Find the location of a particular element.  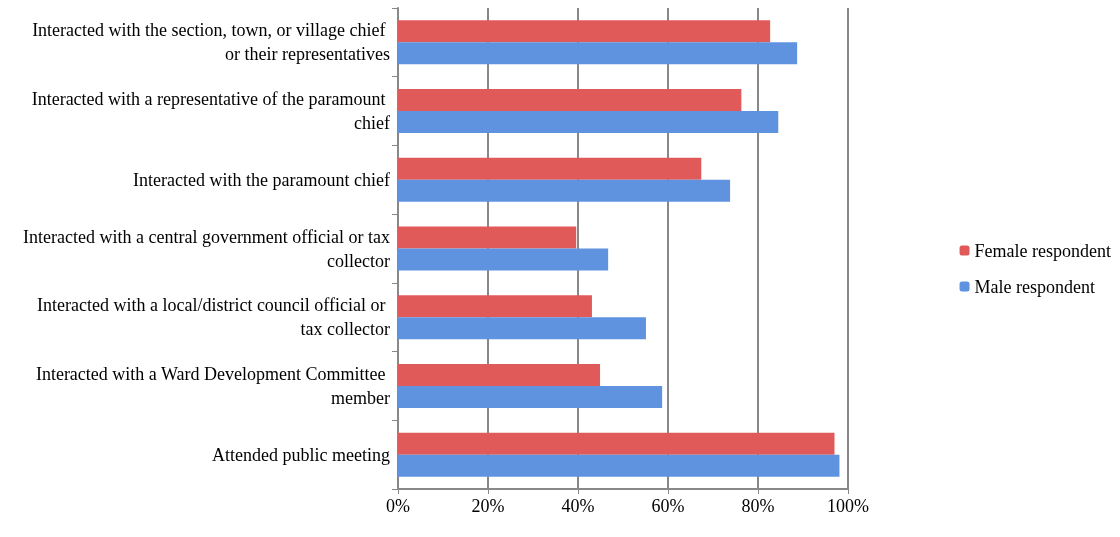

y-tick-label: Interacted with a local/district council official or tax collector is located at coordinates (213, 317).